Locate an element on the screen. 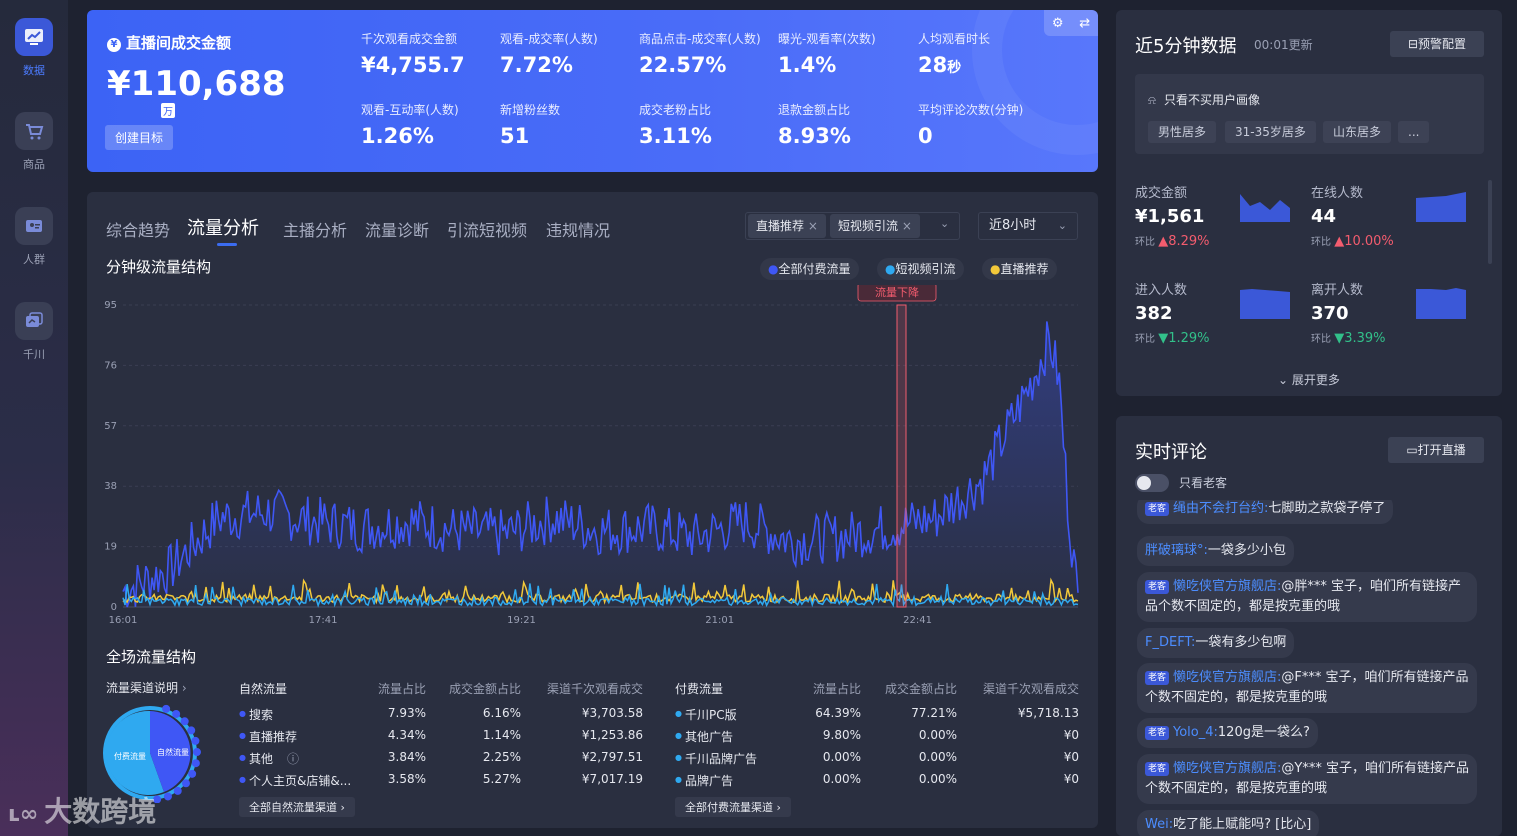  traffic-drop-marker-band is located at coordinates (901, 456).